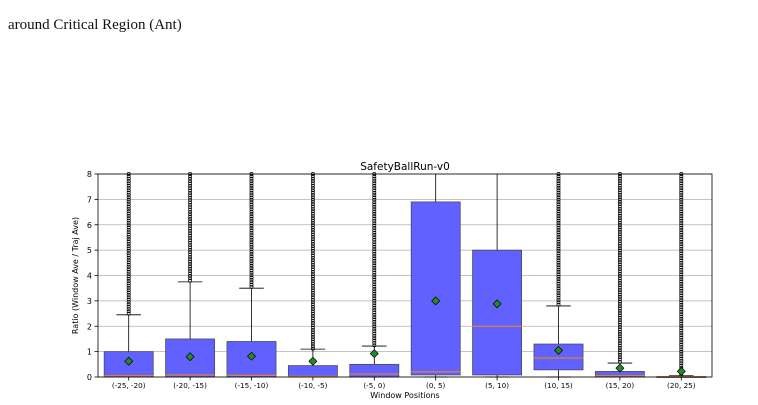 The height and width of the screenshot is (405, 758). Describe the element at coordinates (129, 361) in the screenshot. I see `mean-marker` at that location.